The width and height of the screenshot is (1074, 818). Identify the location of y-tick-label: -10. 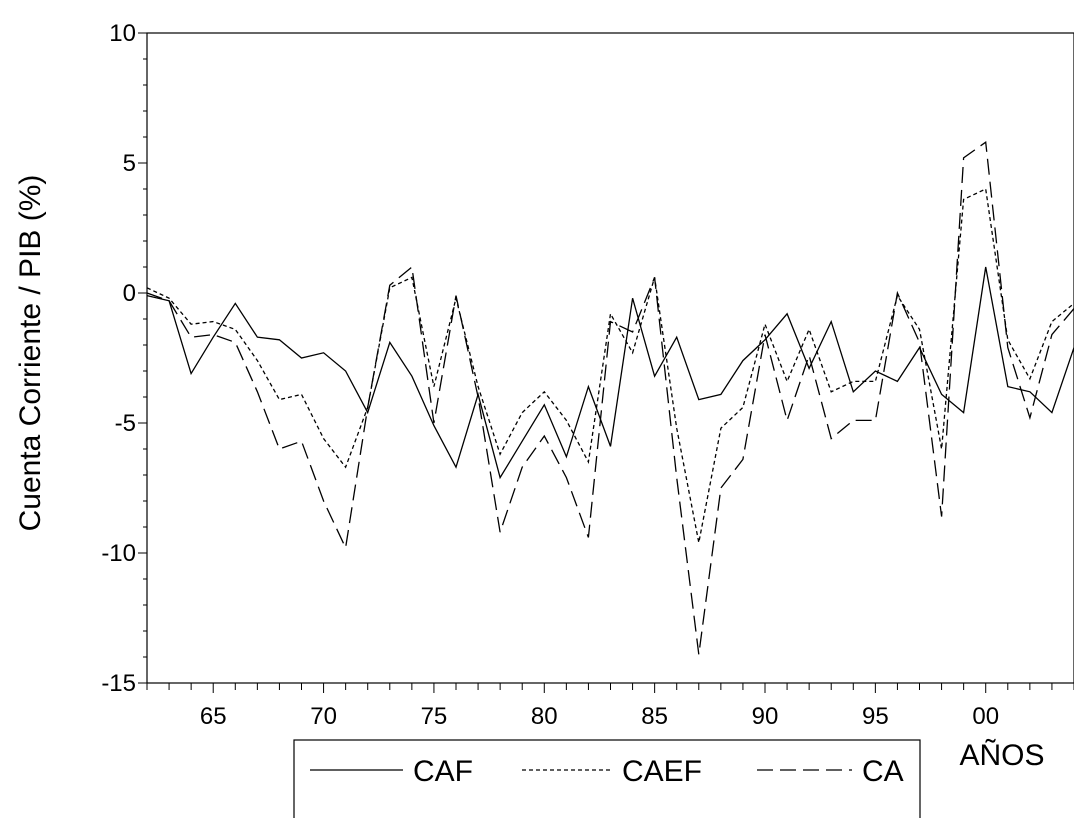
(118, 553).